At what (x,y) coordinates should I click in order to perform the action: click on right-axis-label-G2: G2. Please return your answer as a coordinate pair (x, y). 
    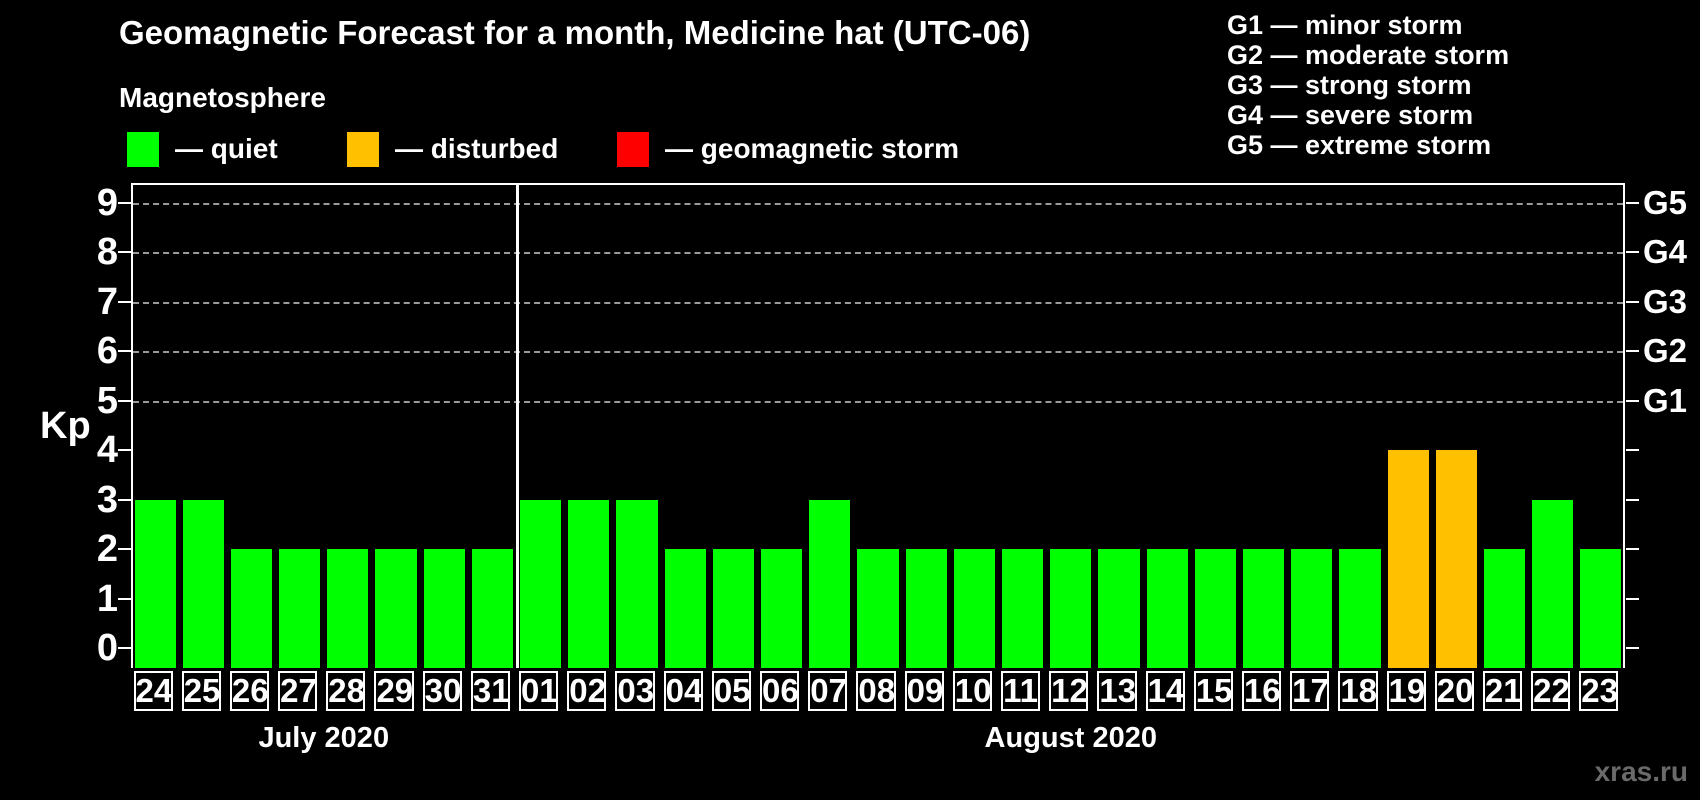
    Looking at the image, I should click on (1665, 351).